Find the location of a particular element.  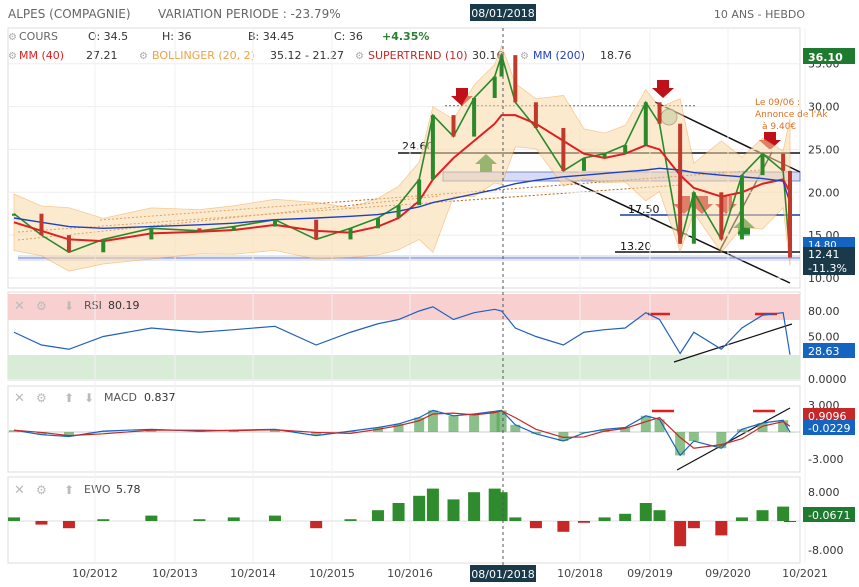

level-1750-label: 17.50 is located at coordinates (644, 209).